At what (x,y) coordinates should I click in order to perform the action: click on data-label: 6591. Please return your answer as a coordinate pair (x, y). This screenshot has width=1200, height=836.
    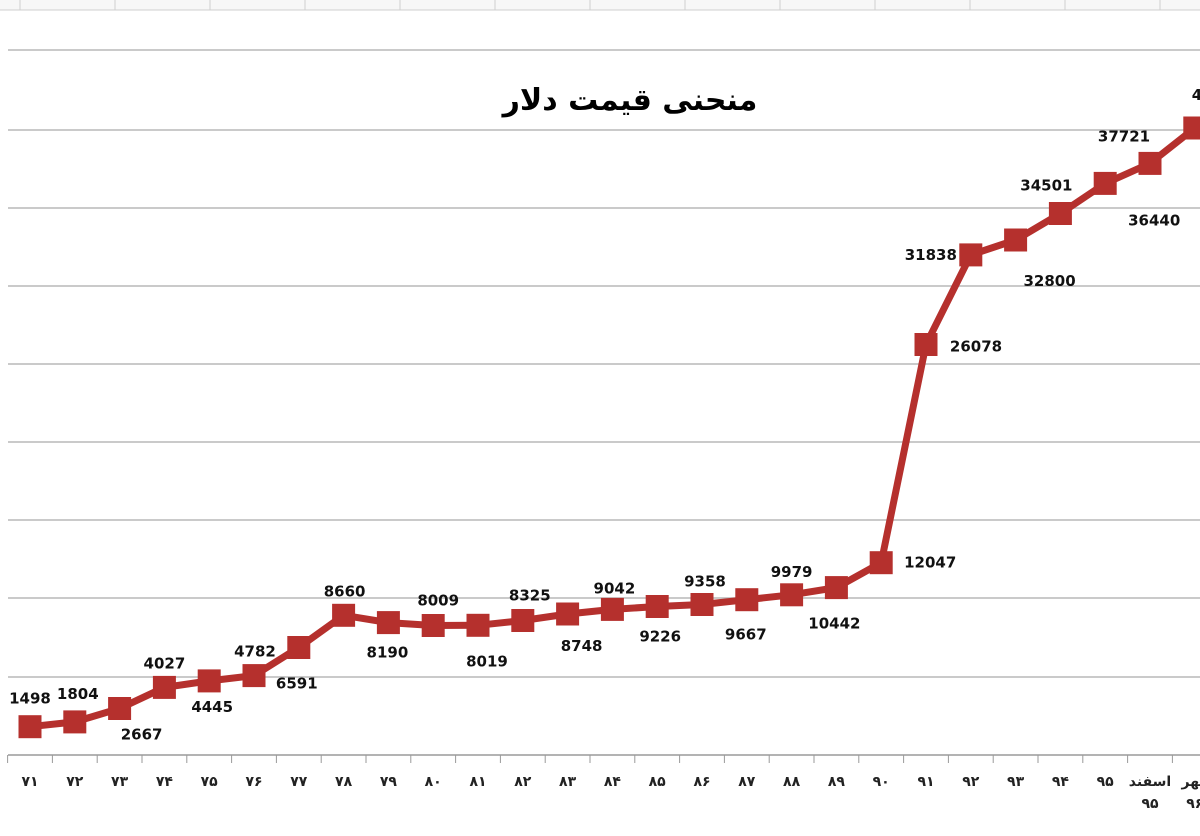
    Looking at the image, I should click on (297, 684).